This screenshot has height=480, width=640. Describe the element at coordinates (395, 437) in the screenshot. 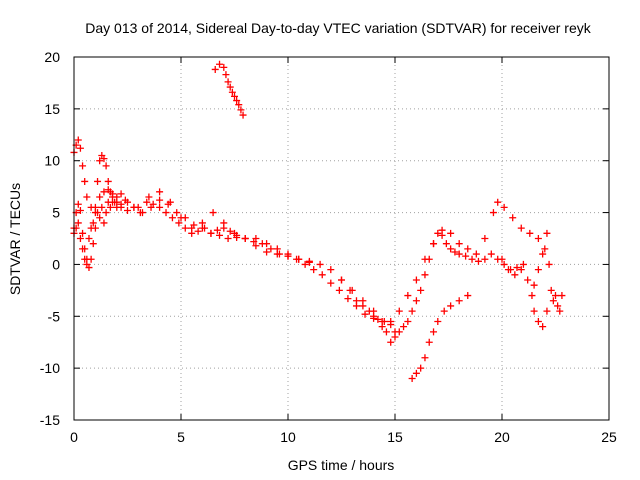

I see `x-tick-label: 15` at that location.